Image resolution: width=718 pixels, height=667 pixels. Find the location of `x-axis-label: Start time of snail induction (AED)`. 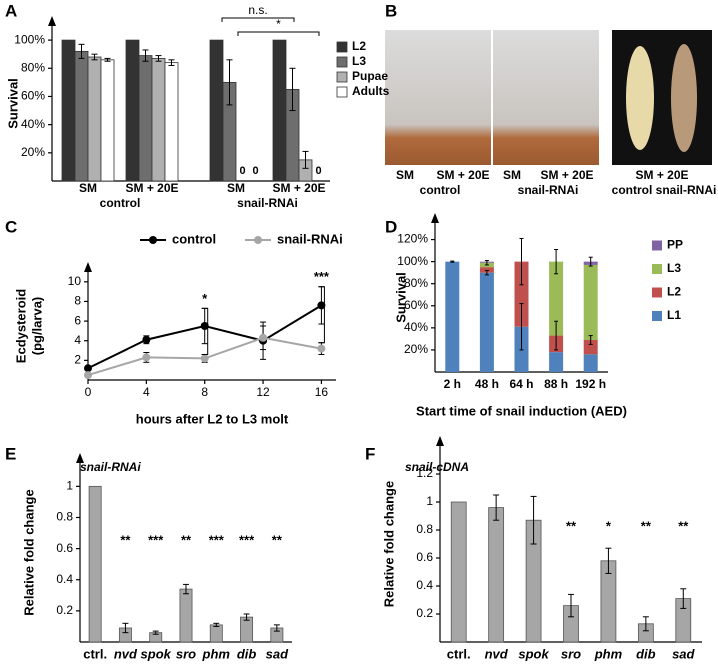

x-axis-label: Start time of snail induction (AED) is located at coordinates (521, 410).